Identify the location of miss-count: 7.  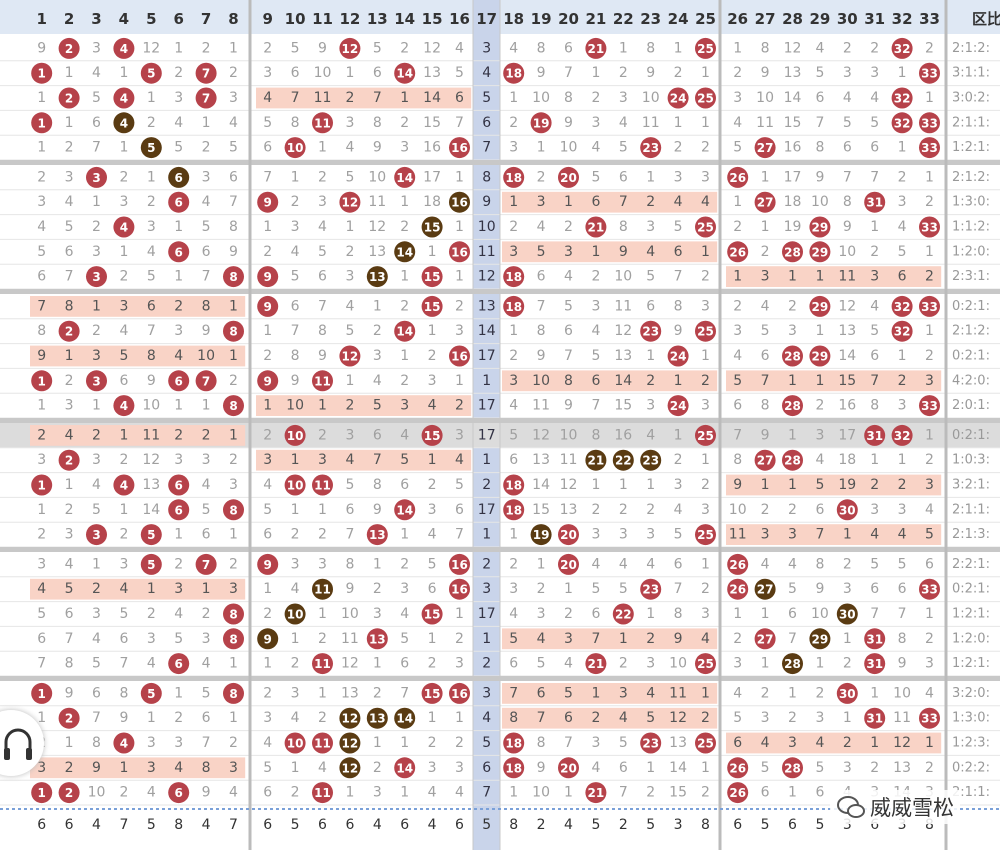
(69, 639).